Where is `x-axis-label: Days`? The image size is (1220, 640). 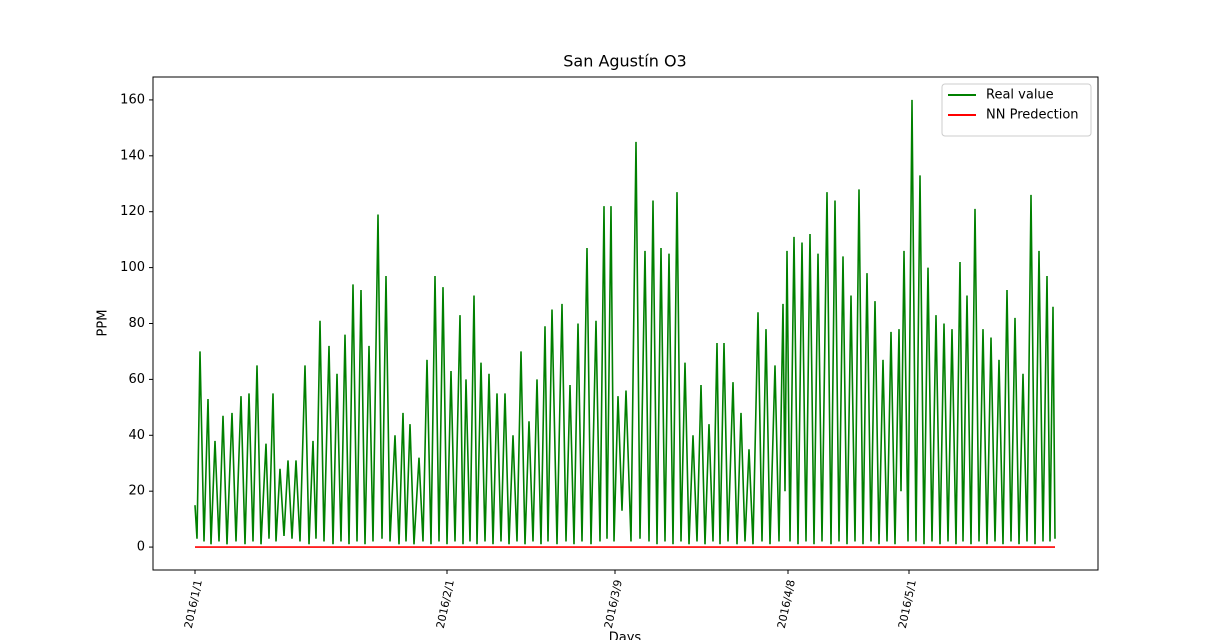
x-axis-label: Days is located at coordinates (625, 635).